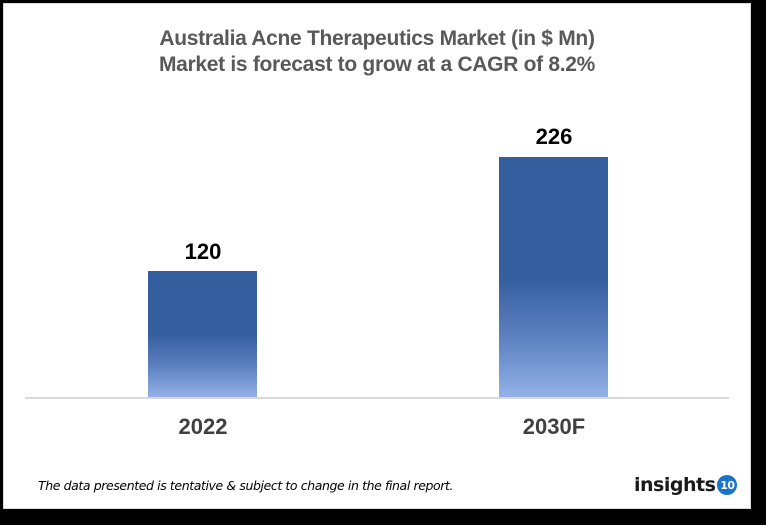 The height and width of the screenshot is (525, 766). Describe the element at coordinates (554, 426) in the screenshot. I see `x-tick-2030f: 2030F` at that location.